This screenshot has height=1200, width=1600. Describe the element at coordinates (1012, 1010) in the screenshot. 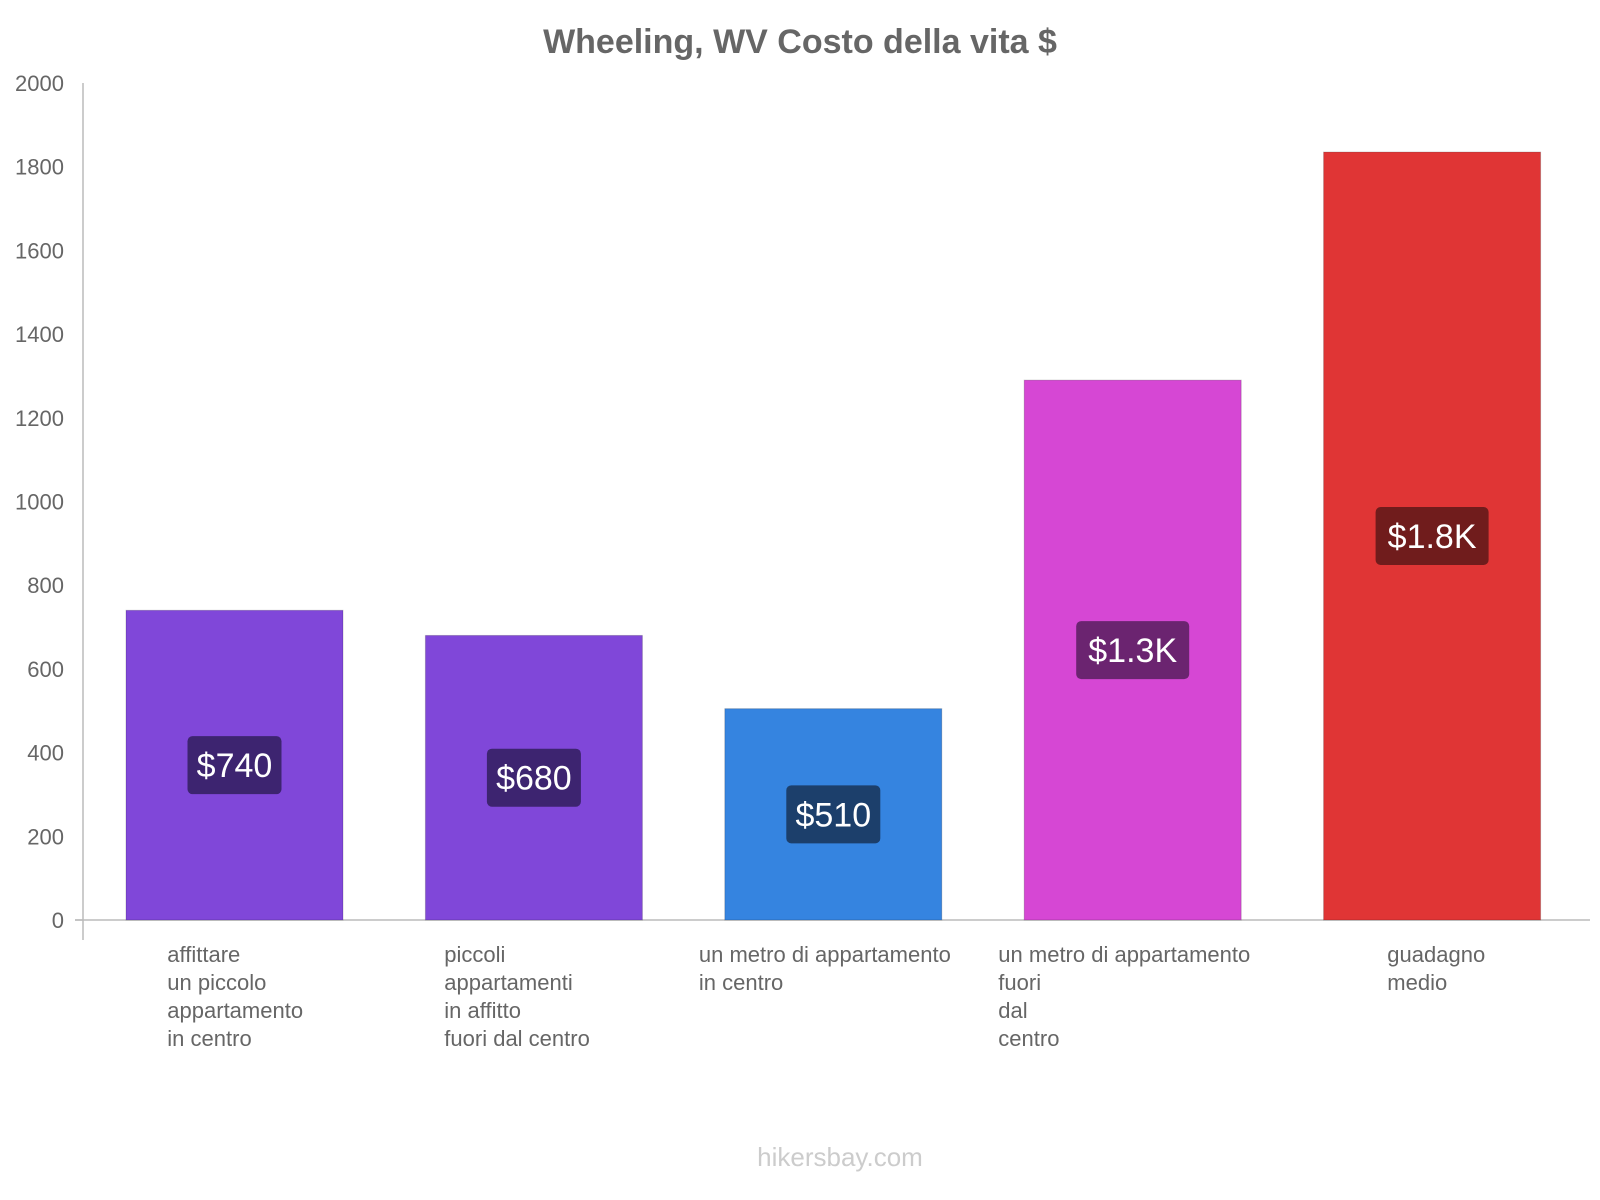

I see `category-label-line: dal` at that location.